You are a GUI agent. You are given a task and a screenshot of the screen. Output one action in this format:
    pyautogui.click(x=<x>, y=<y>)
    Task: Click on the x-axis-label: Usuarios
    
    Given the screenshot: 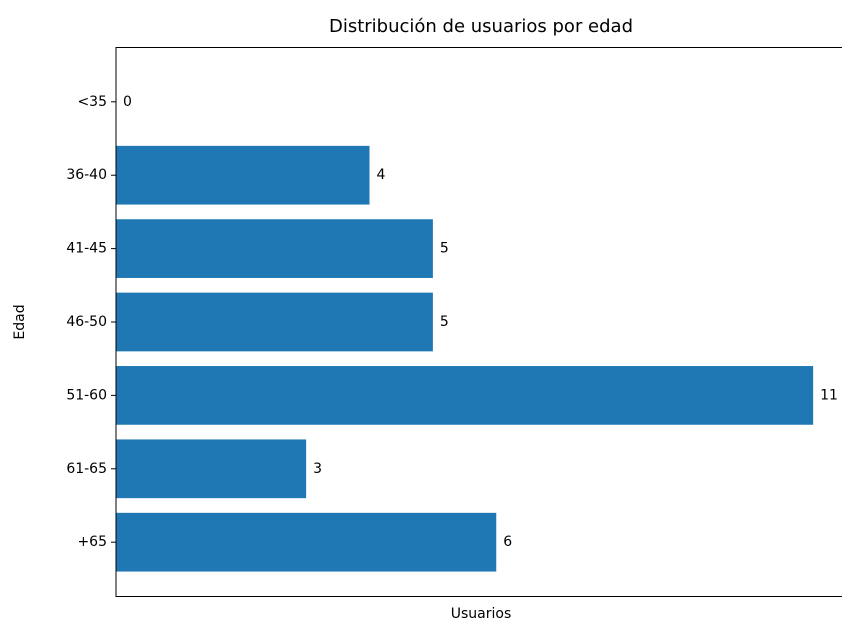 What is the action you would take?
    pyautogui.click(x=481, y=614)
    